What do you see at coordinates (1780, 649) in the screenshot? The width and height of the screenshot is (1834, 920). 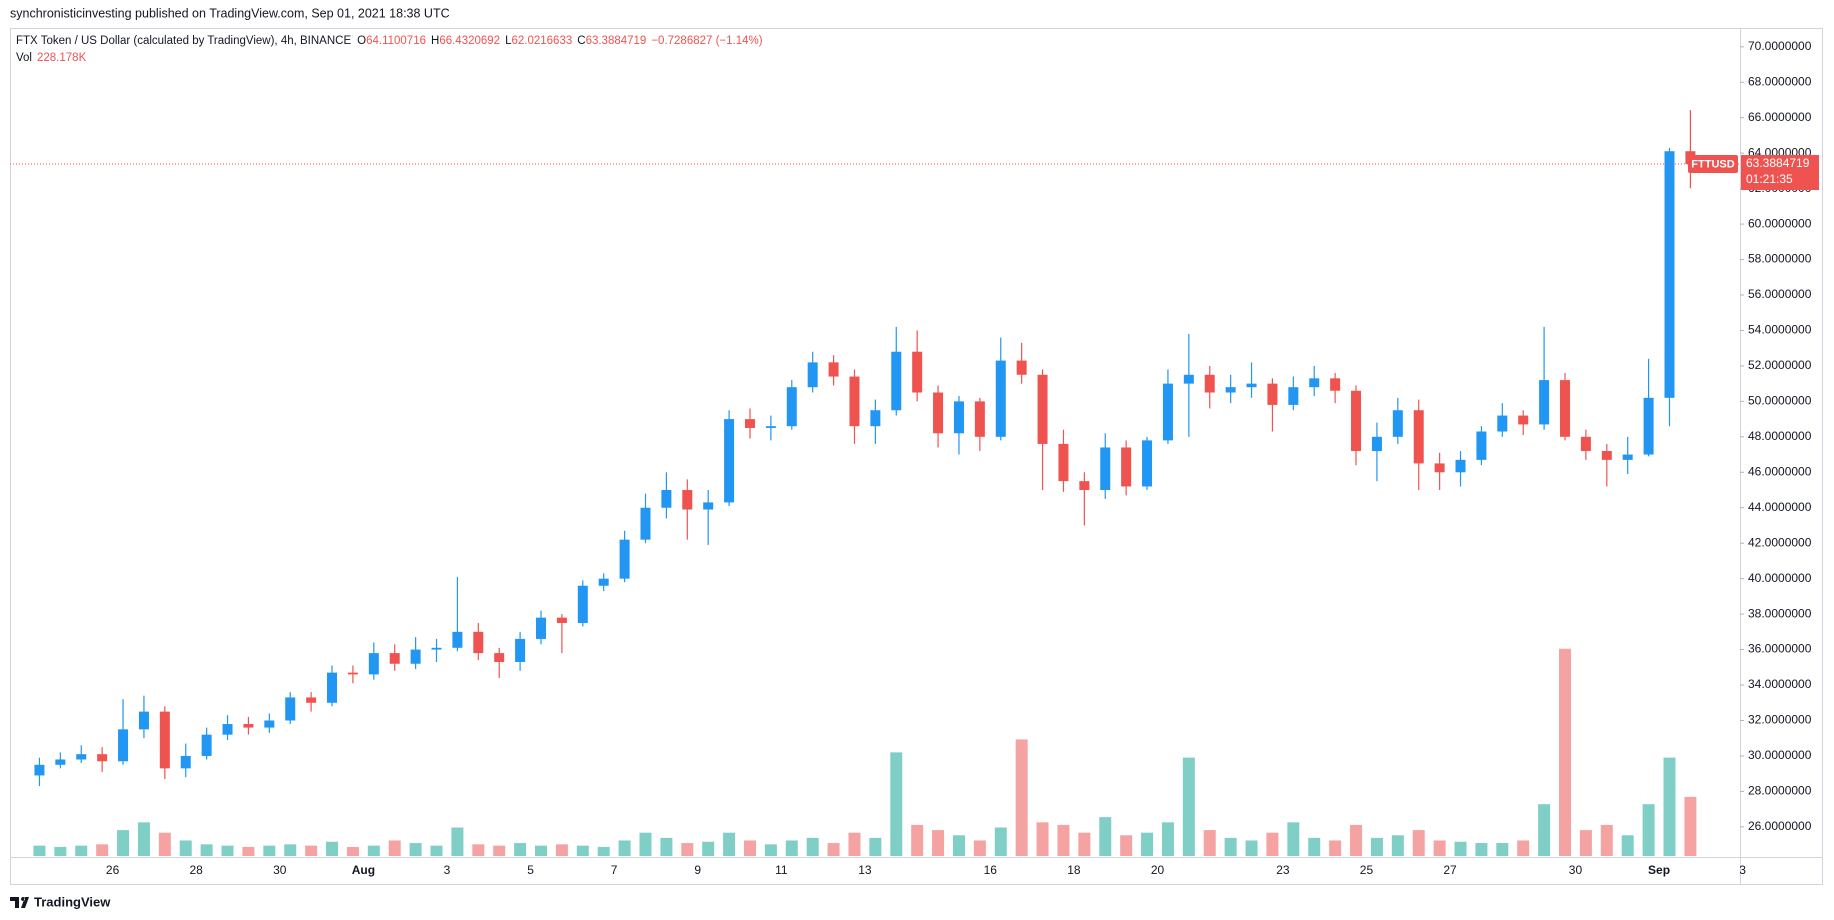 I see `y-tick-label: 36.0000000` at bounding box center [1780, 649].